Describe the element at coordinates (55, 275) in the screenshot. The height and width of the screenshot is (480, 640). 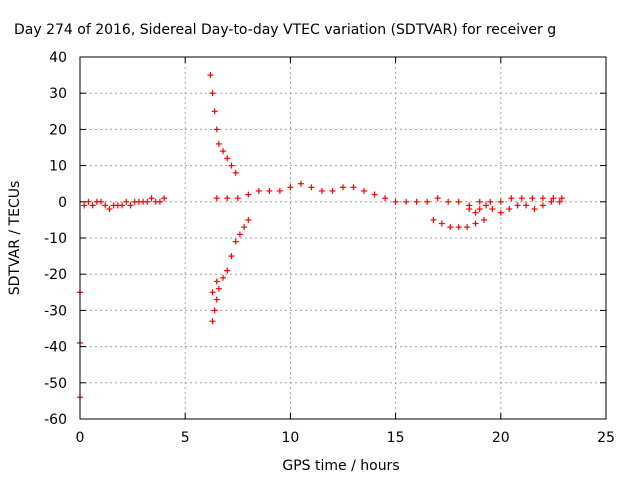
I see `y-tick-label: -20` at that location.